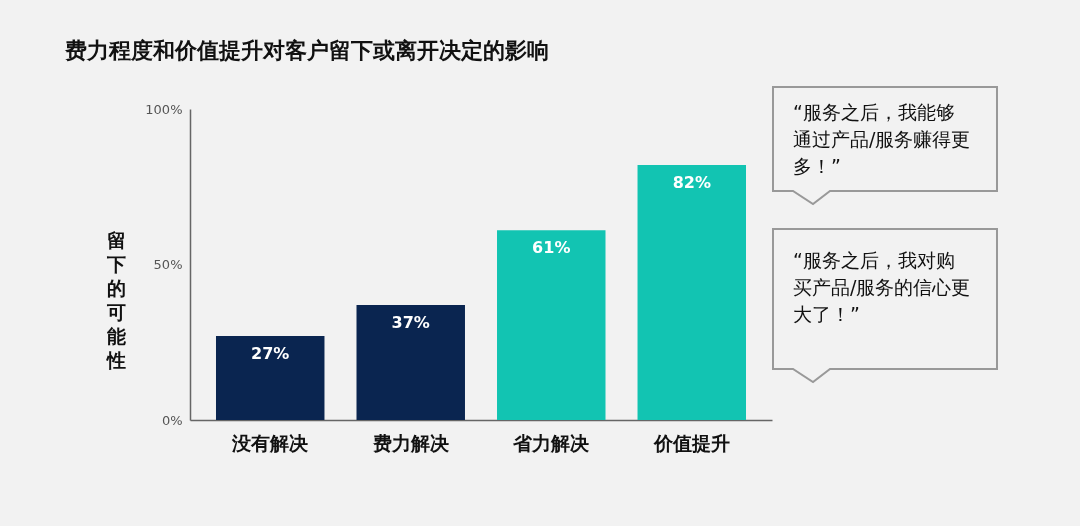  What do you see at coordinates (306, 50) in the screenshot?
I see `chart-title: 费力程度和价值提升对客户留下或离开决定的影响` at bounding box center [306, 50].